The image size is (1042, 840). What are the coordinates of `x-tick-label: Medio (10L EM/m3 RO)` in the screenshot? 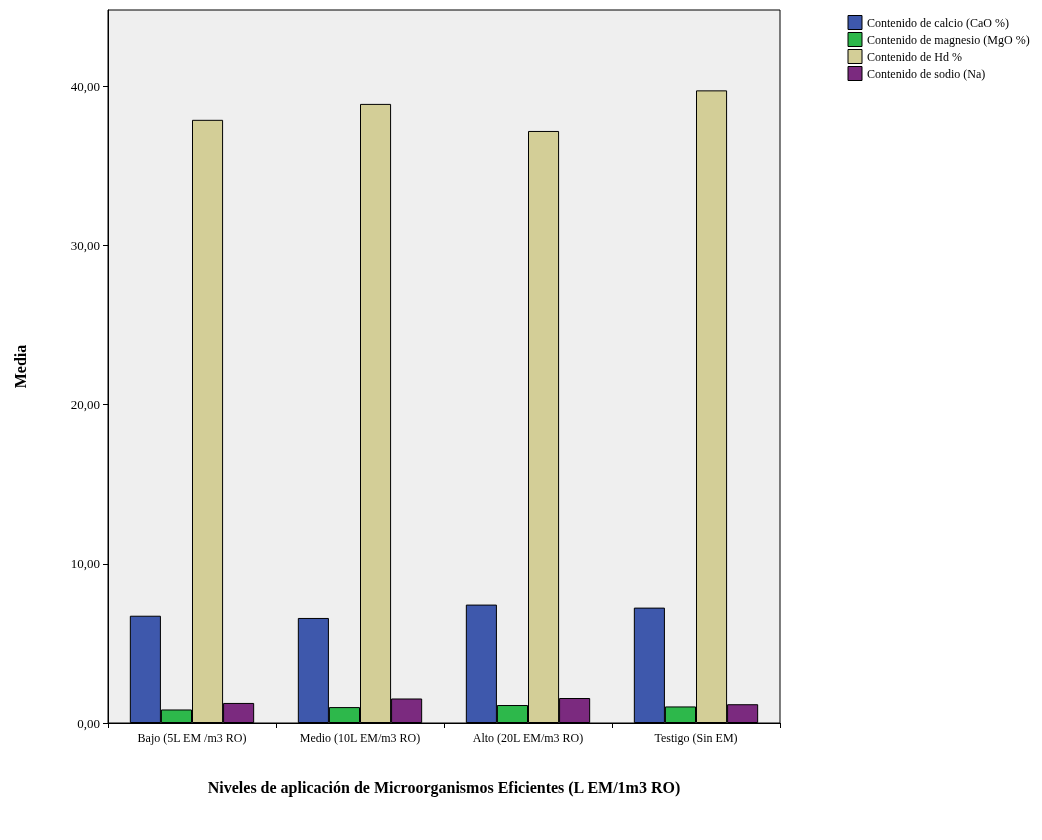 It's located at (360, 737).